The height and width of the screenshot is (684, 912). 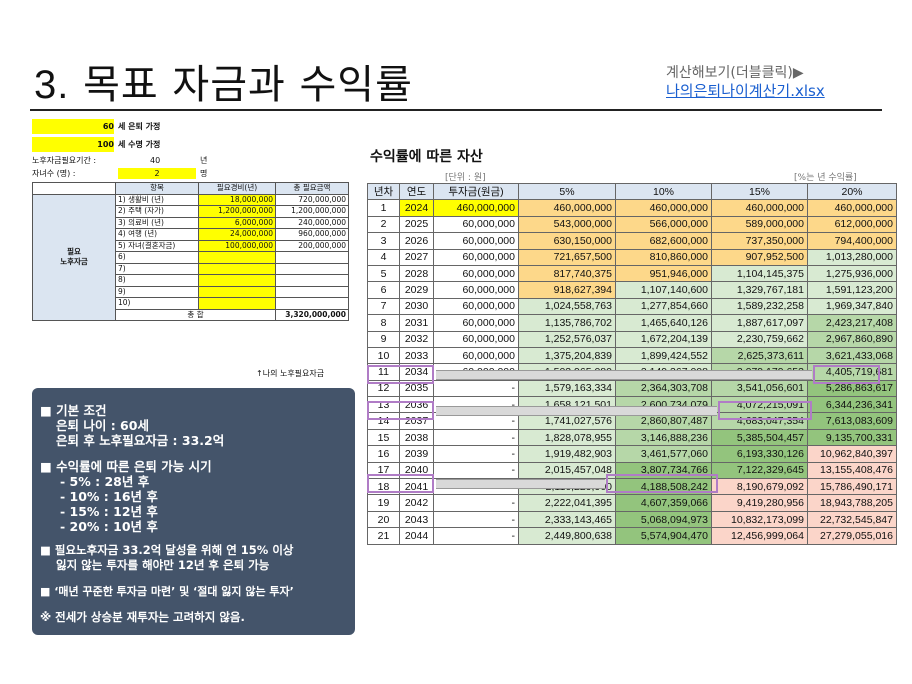 What do you see at coordinates (416, 503) in the screenshot?
I see `returns-cell: 2042` at bounding box center [416, 503].